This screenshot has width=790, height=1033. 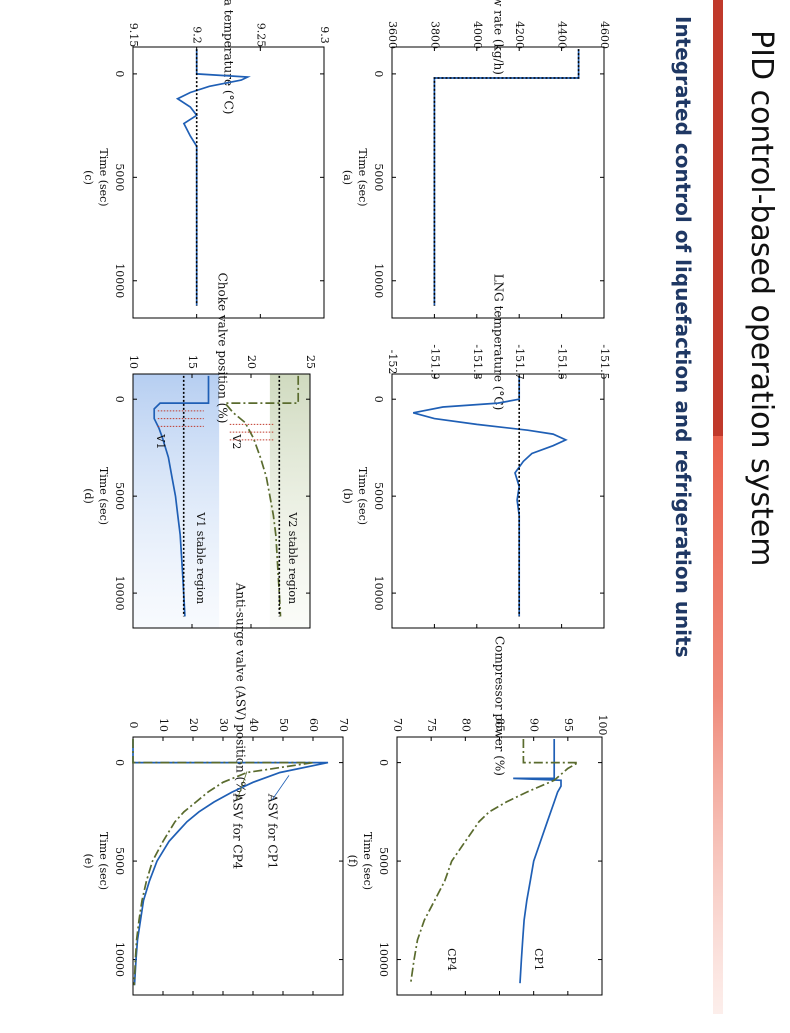 I want to click on annot-cp1-wrap: CP1, so click(x=538, y=959).